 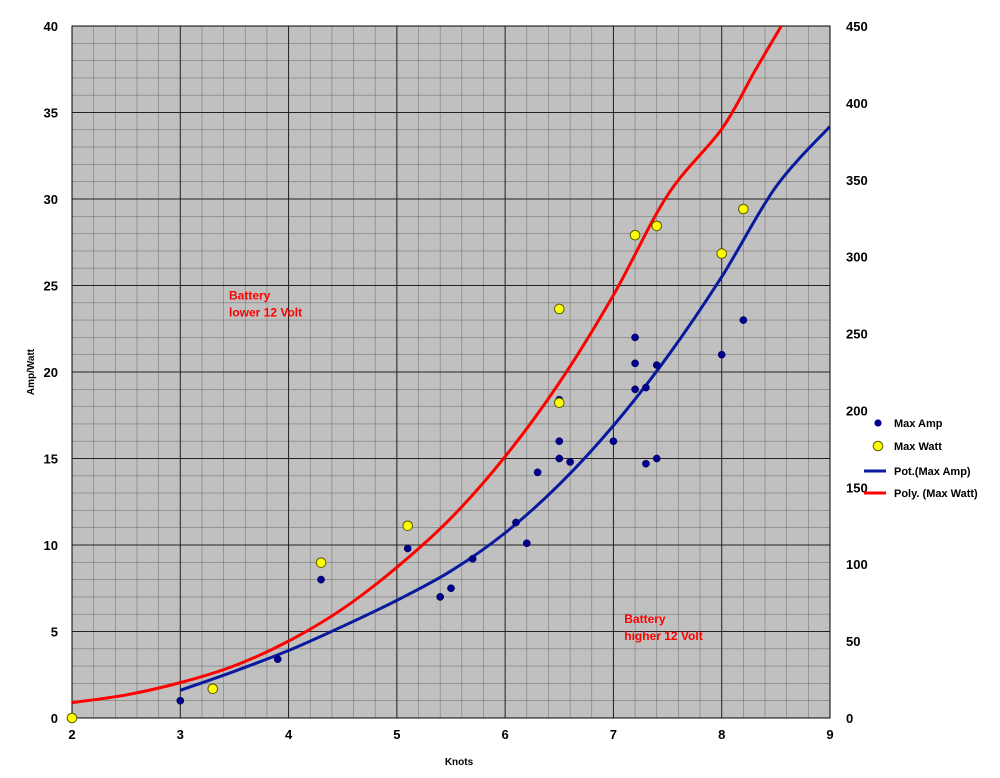 What do you see at coordinates (857, 26) in the screenshot?
I see `y2-tick-label: 450` at bounding box center [857, 26].